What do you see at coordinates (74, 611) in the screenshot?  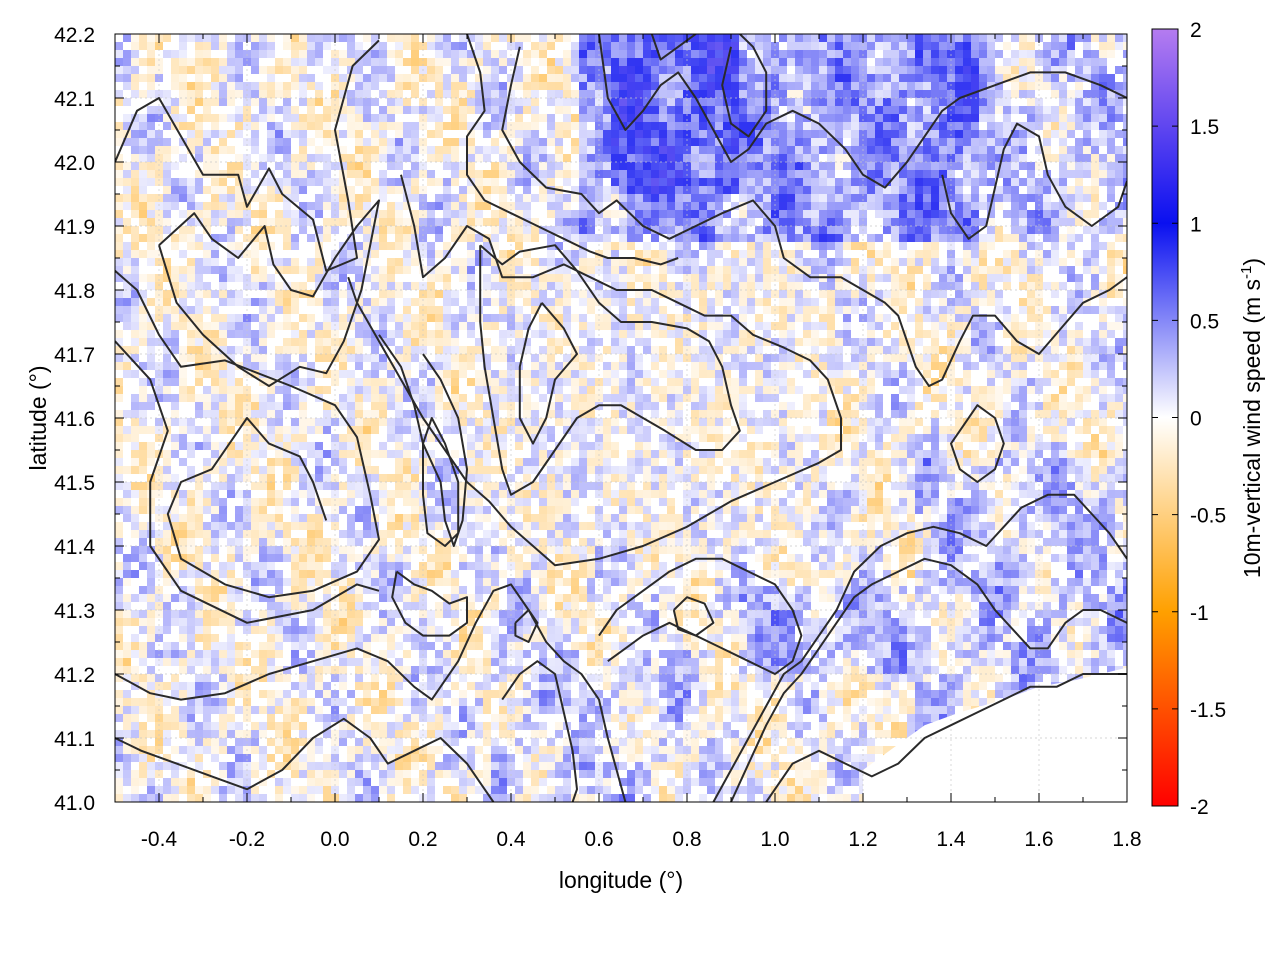 I see `y-tick-label: 41.3` at bounding box center [74, 611].